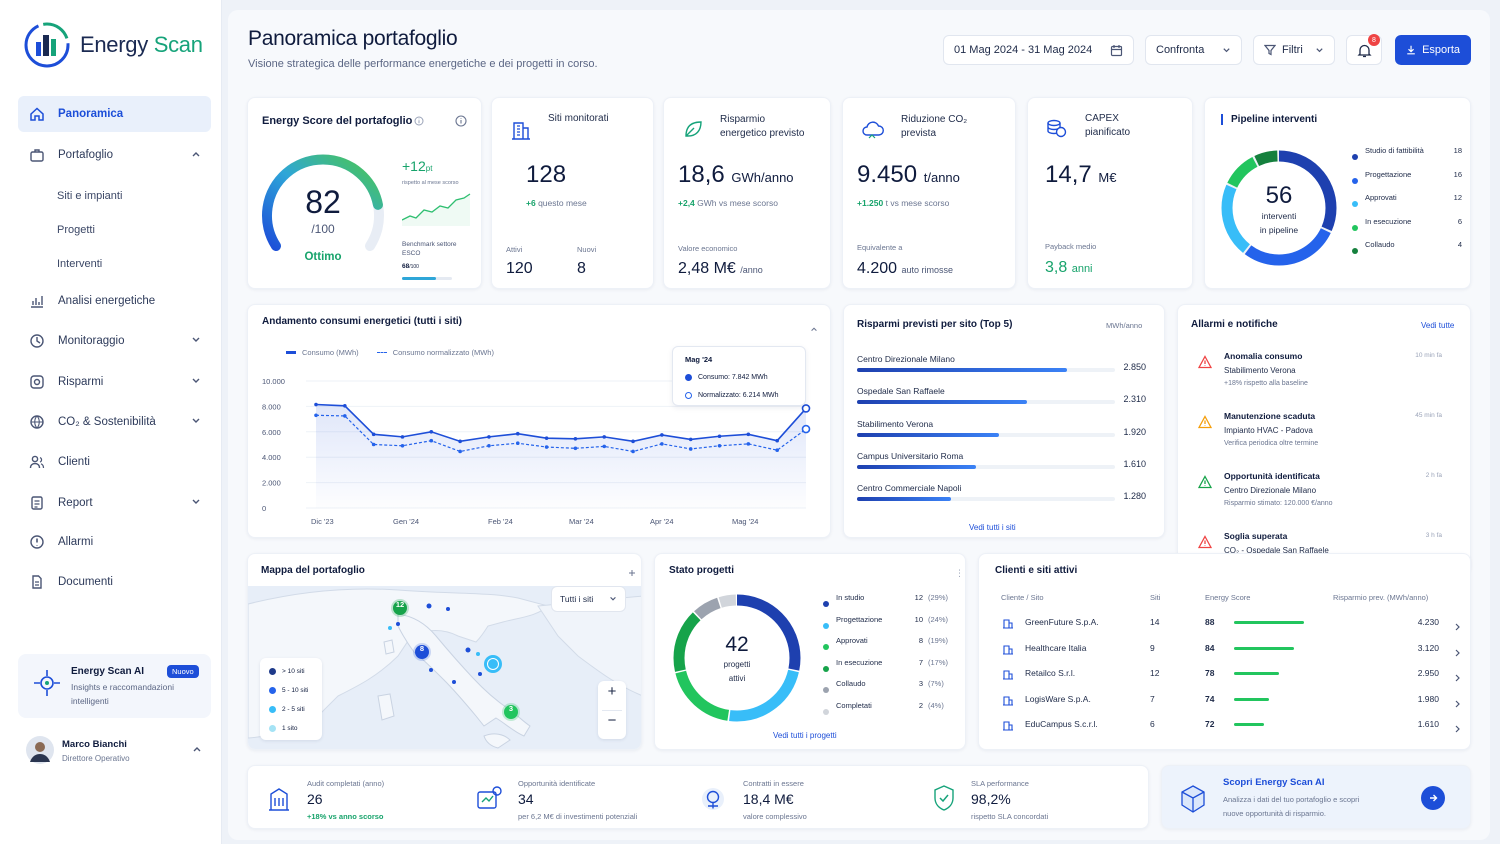 The width and height of the screenshot is (1500, 844). What do you see at coordinates (114, 301) in the screenshot?
I see `nav-analisi: Analisi energetiche` at bounding box center [114, 301].